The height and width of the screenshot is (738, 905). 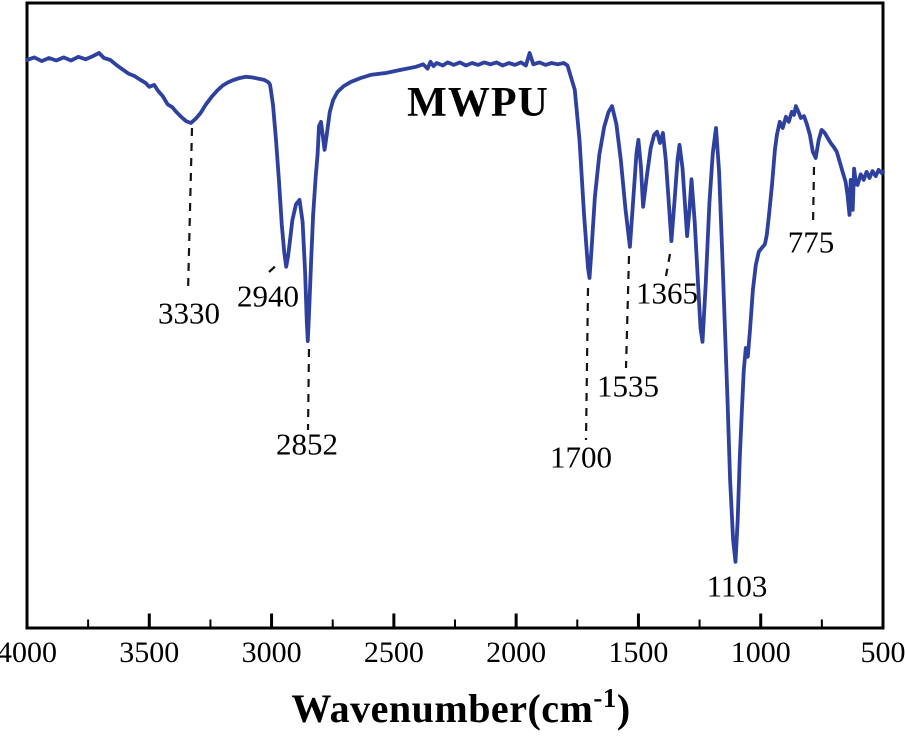 I want to click on x-tick-label: 3000, so click(x=271, y=652).